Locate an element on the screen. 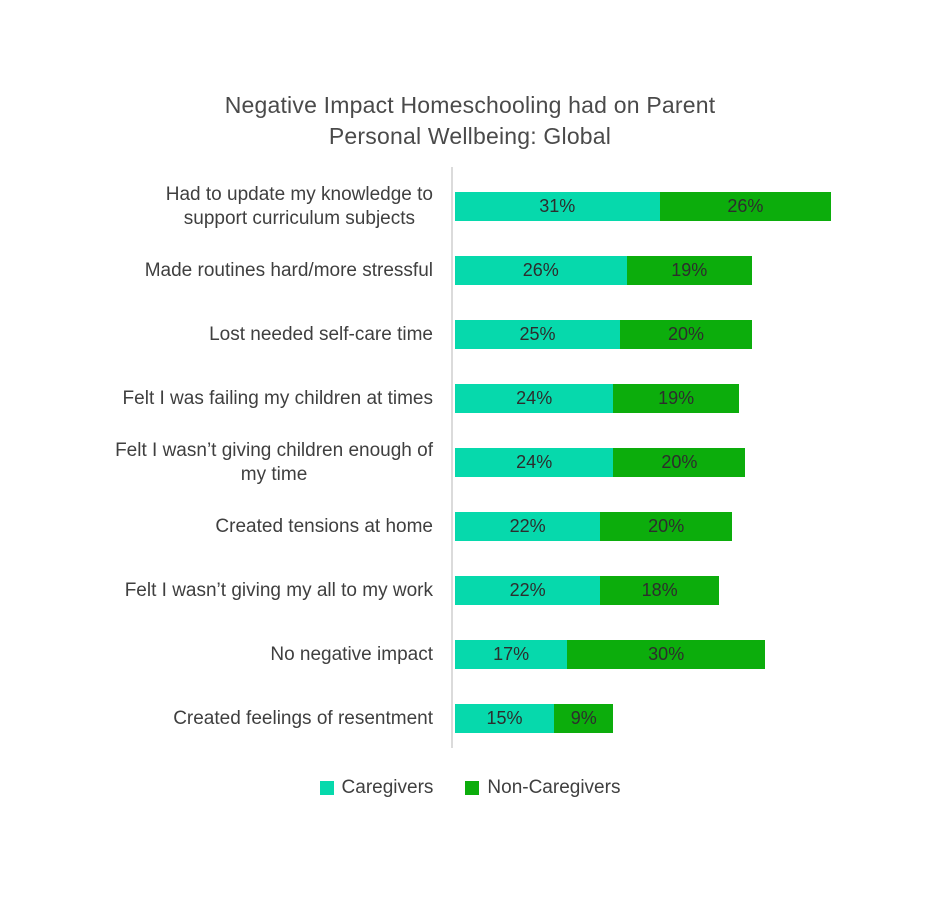 This screenshot has width=940, height=900. category-label-text: Felt I wasn’t giving my all to my work is located at coordinates (278, 590).